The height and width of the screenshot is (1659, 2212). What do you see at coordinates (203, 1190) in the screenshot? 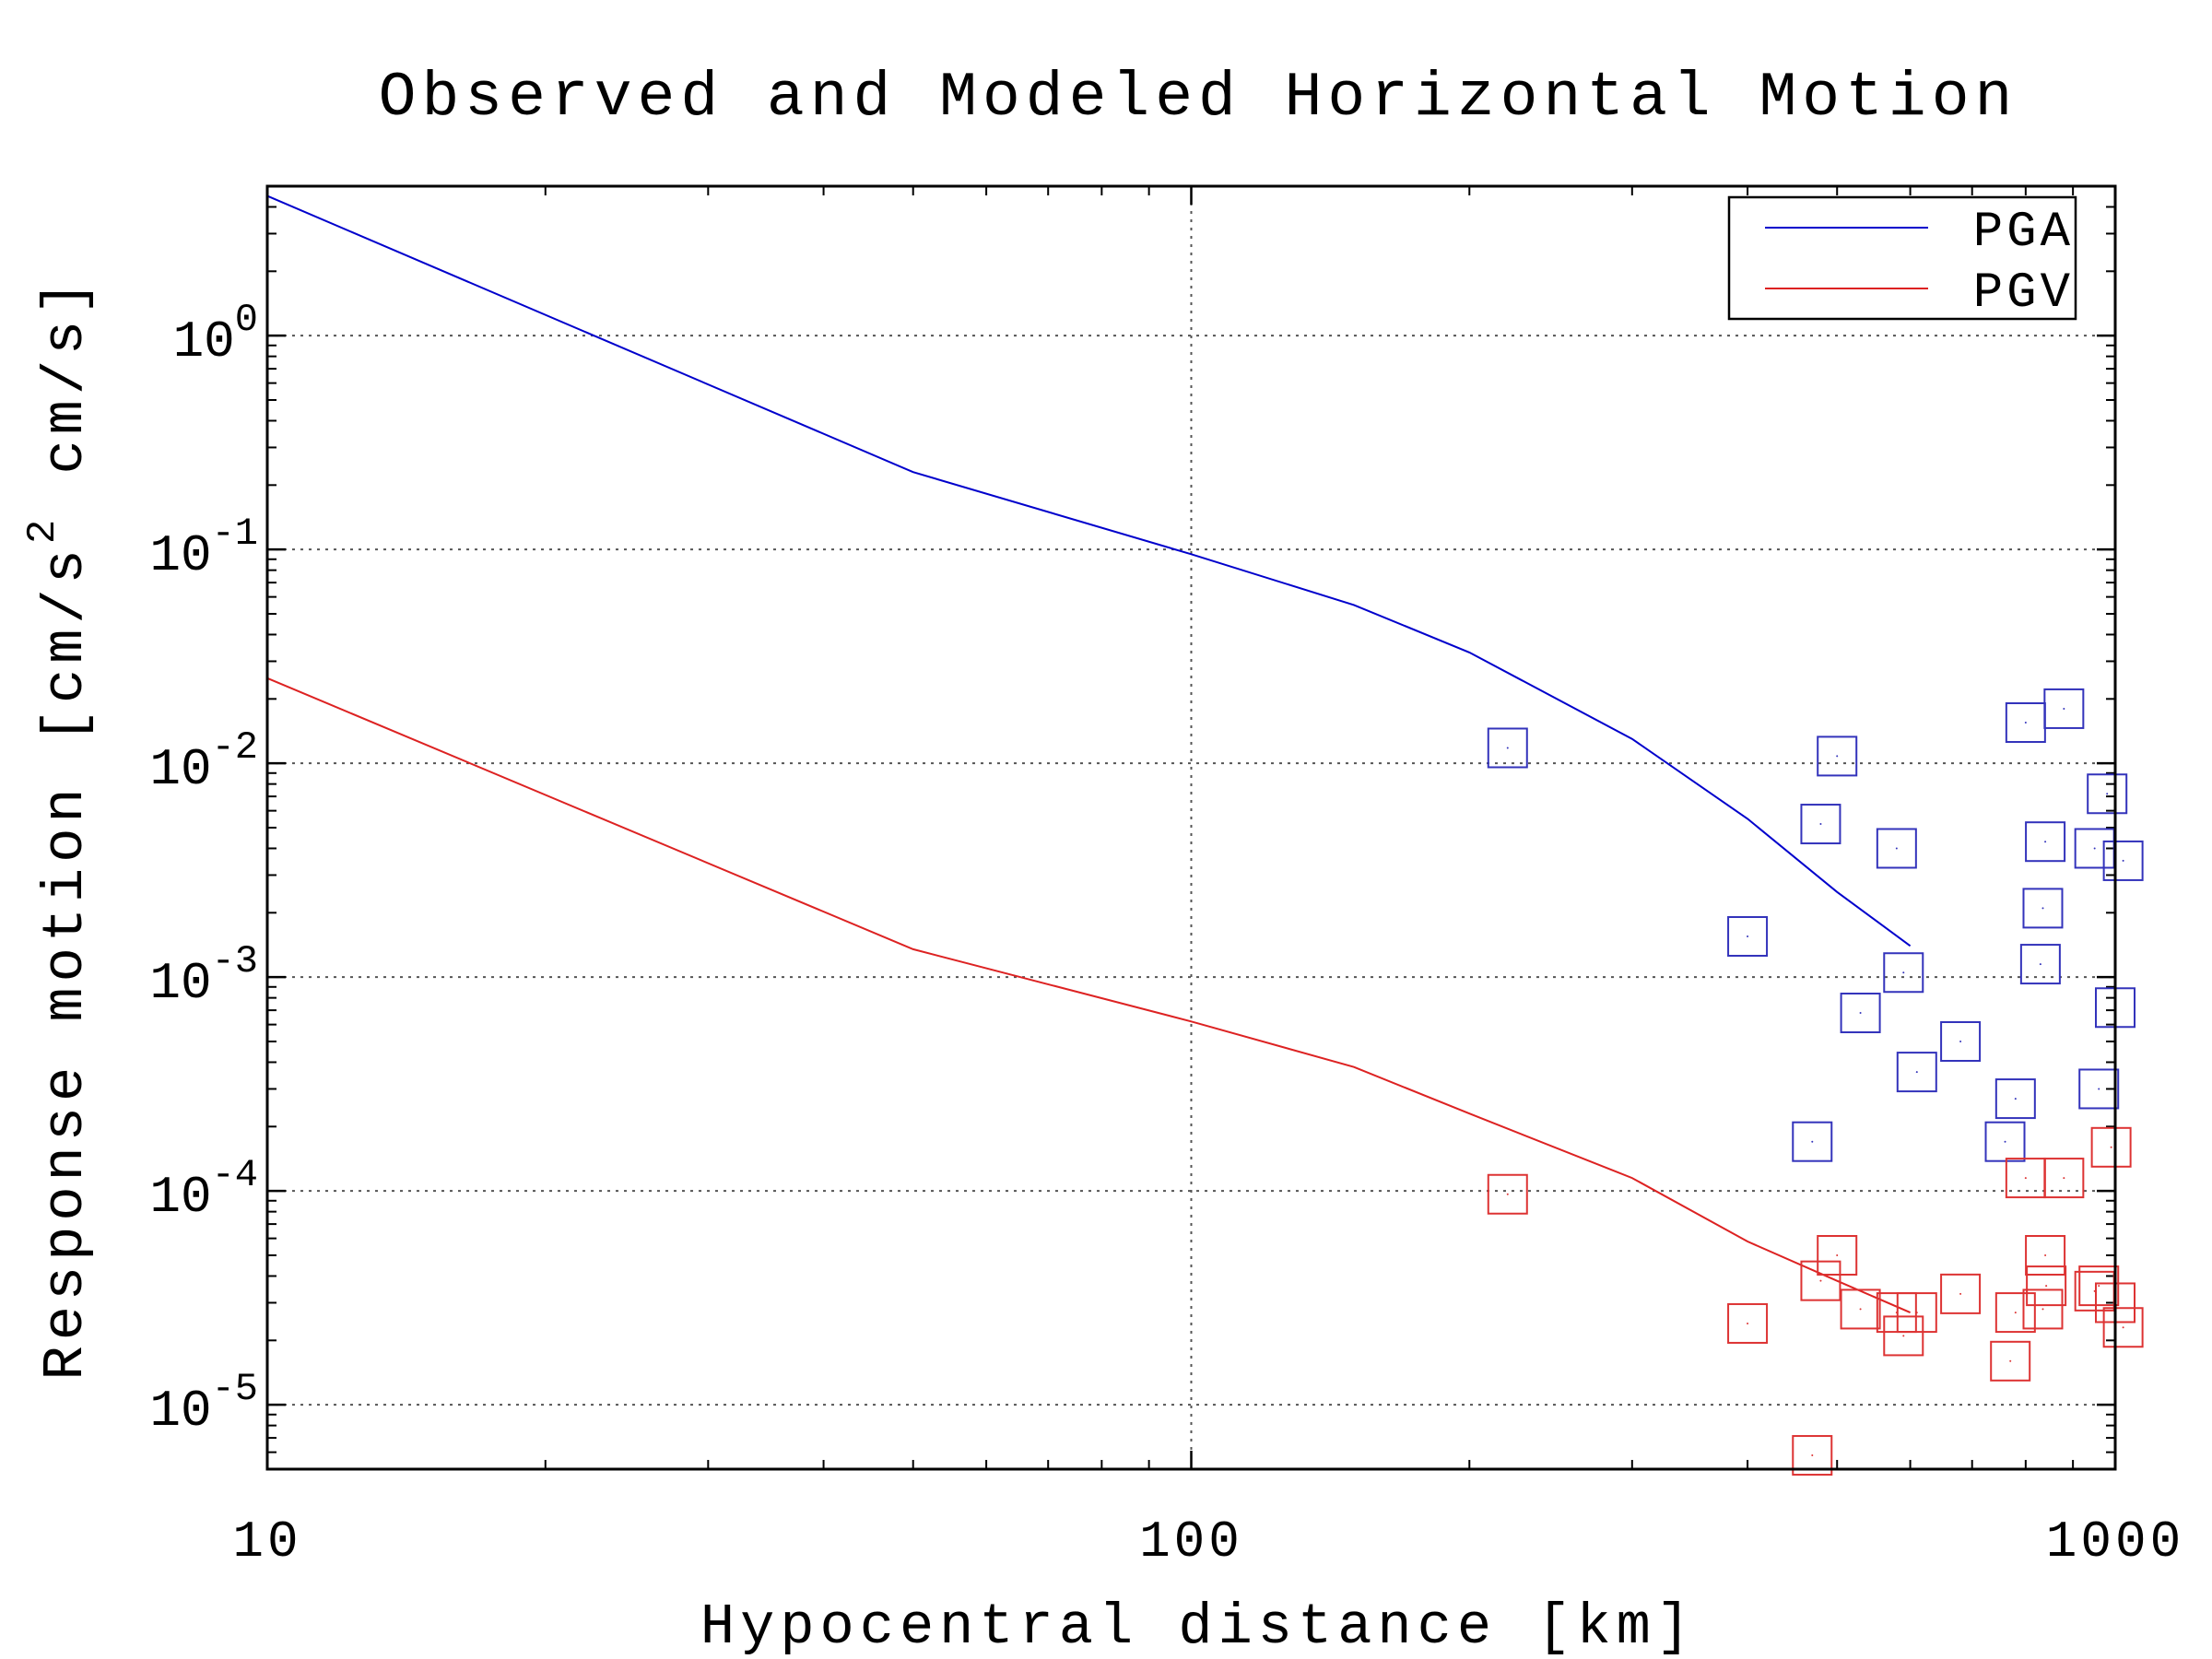
I see `y-tick-label: 10⁻⁴` at bounding box center [203, 1190].